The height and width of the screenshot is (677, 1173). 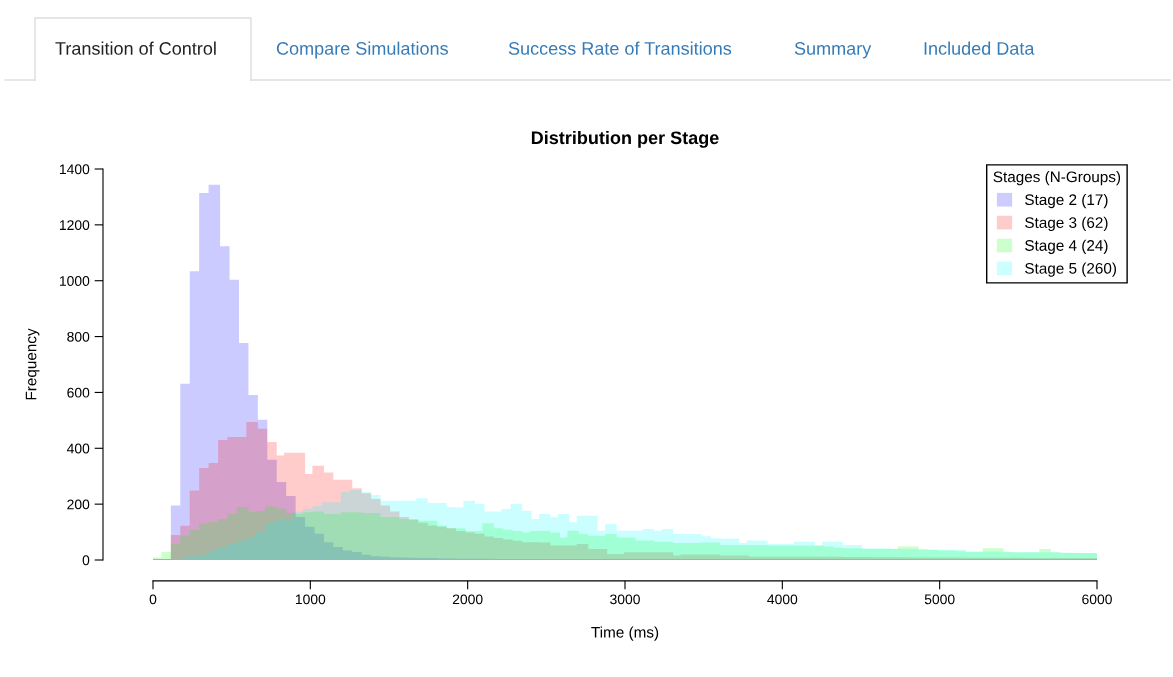 I want to click on text: Included Data, so click(x=979, y=48).